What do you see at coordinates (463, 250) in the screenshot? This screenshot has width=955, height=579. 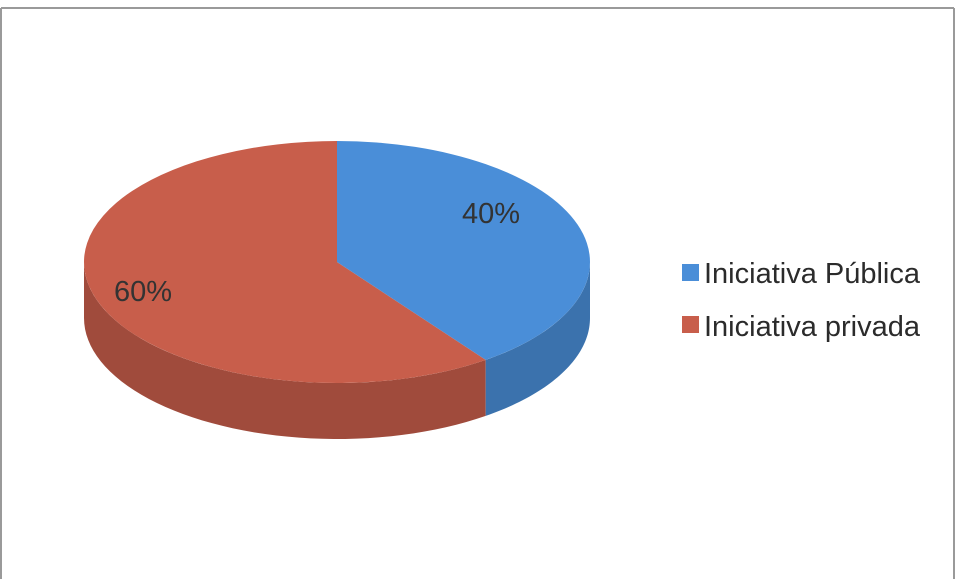 I see `slice-iniciativa-publica` at bounding box center [463, 250].